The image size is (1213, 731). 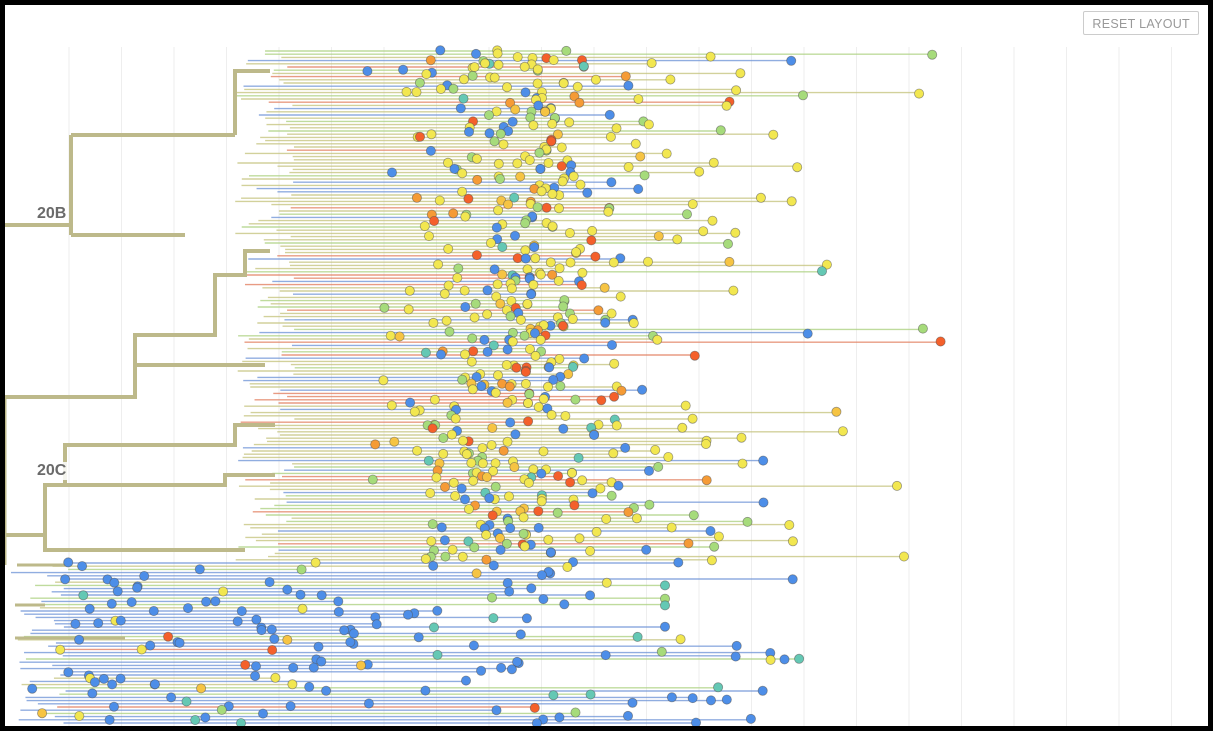 What do you see at coordinates (1141, 23) in the screenshot?
I see `reset-layout-button: RESET LAYOUT` at bounding box center [1141, 23].